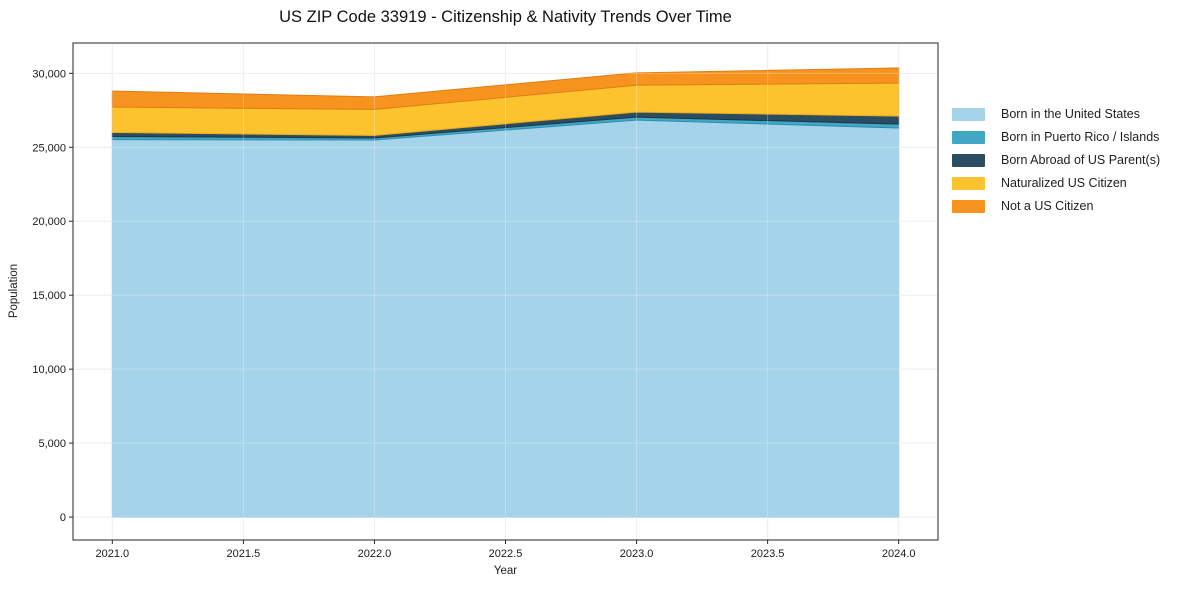 The width and height of the screenshot is (1189, 590). Describe the element at coordinates (505, 88) in the screenshot. I see `area-series` at that location.